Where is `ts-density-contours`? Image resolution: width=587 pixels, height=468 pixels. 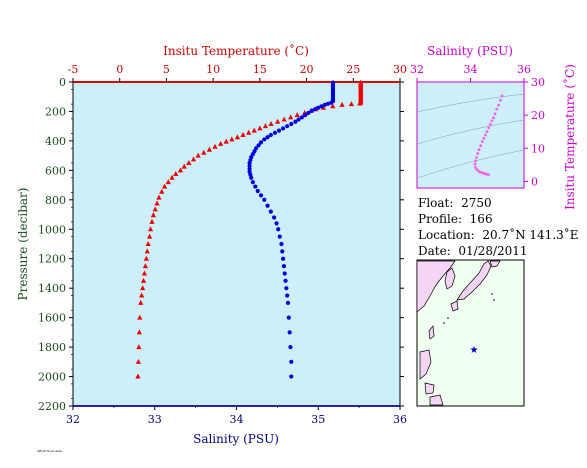
ts-density-contours is located at coordinates (470, 136).